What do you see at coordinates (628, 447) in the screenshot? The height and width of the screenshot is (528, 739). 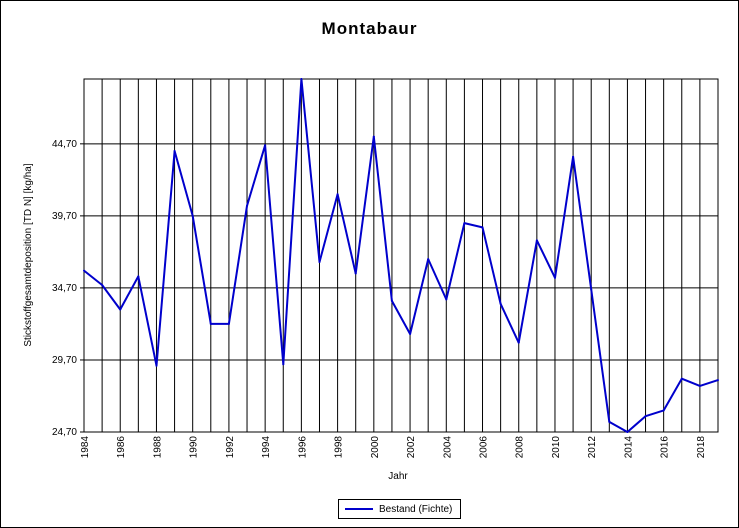 I see `x-tick-label: 2014` at bounding box center [628, 447].